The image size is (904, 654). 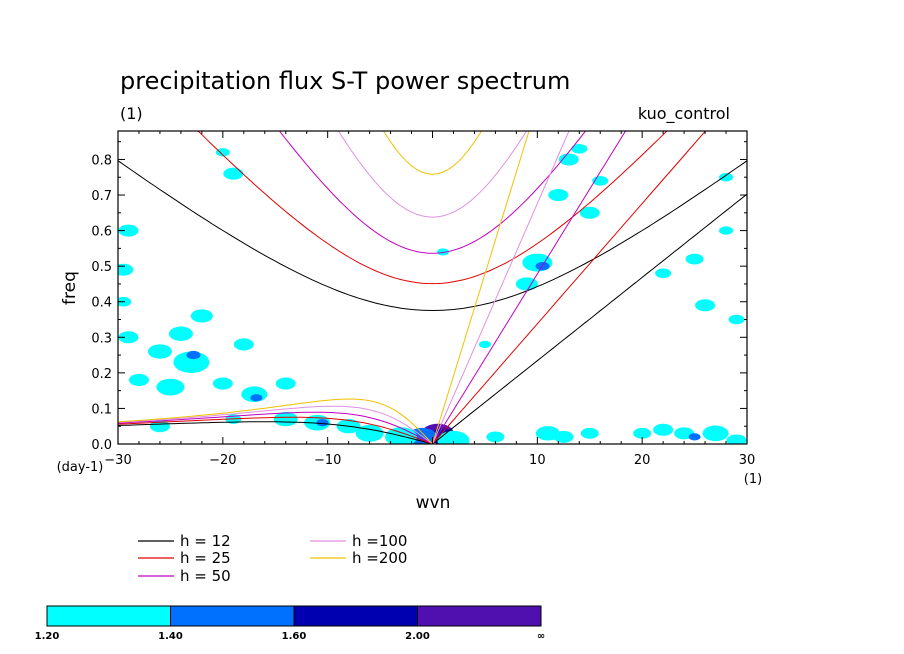 What do you see at coordinates (222, 460) in the screenshot?
I see `x-tick-label: −20` at bounding box center [222, 460].